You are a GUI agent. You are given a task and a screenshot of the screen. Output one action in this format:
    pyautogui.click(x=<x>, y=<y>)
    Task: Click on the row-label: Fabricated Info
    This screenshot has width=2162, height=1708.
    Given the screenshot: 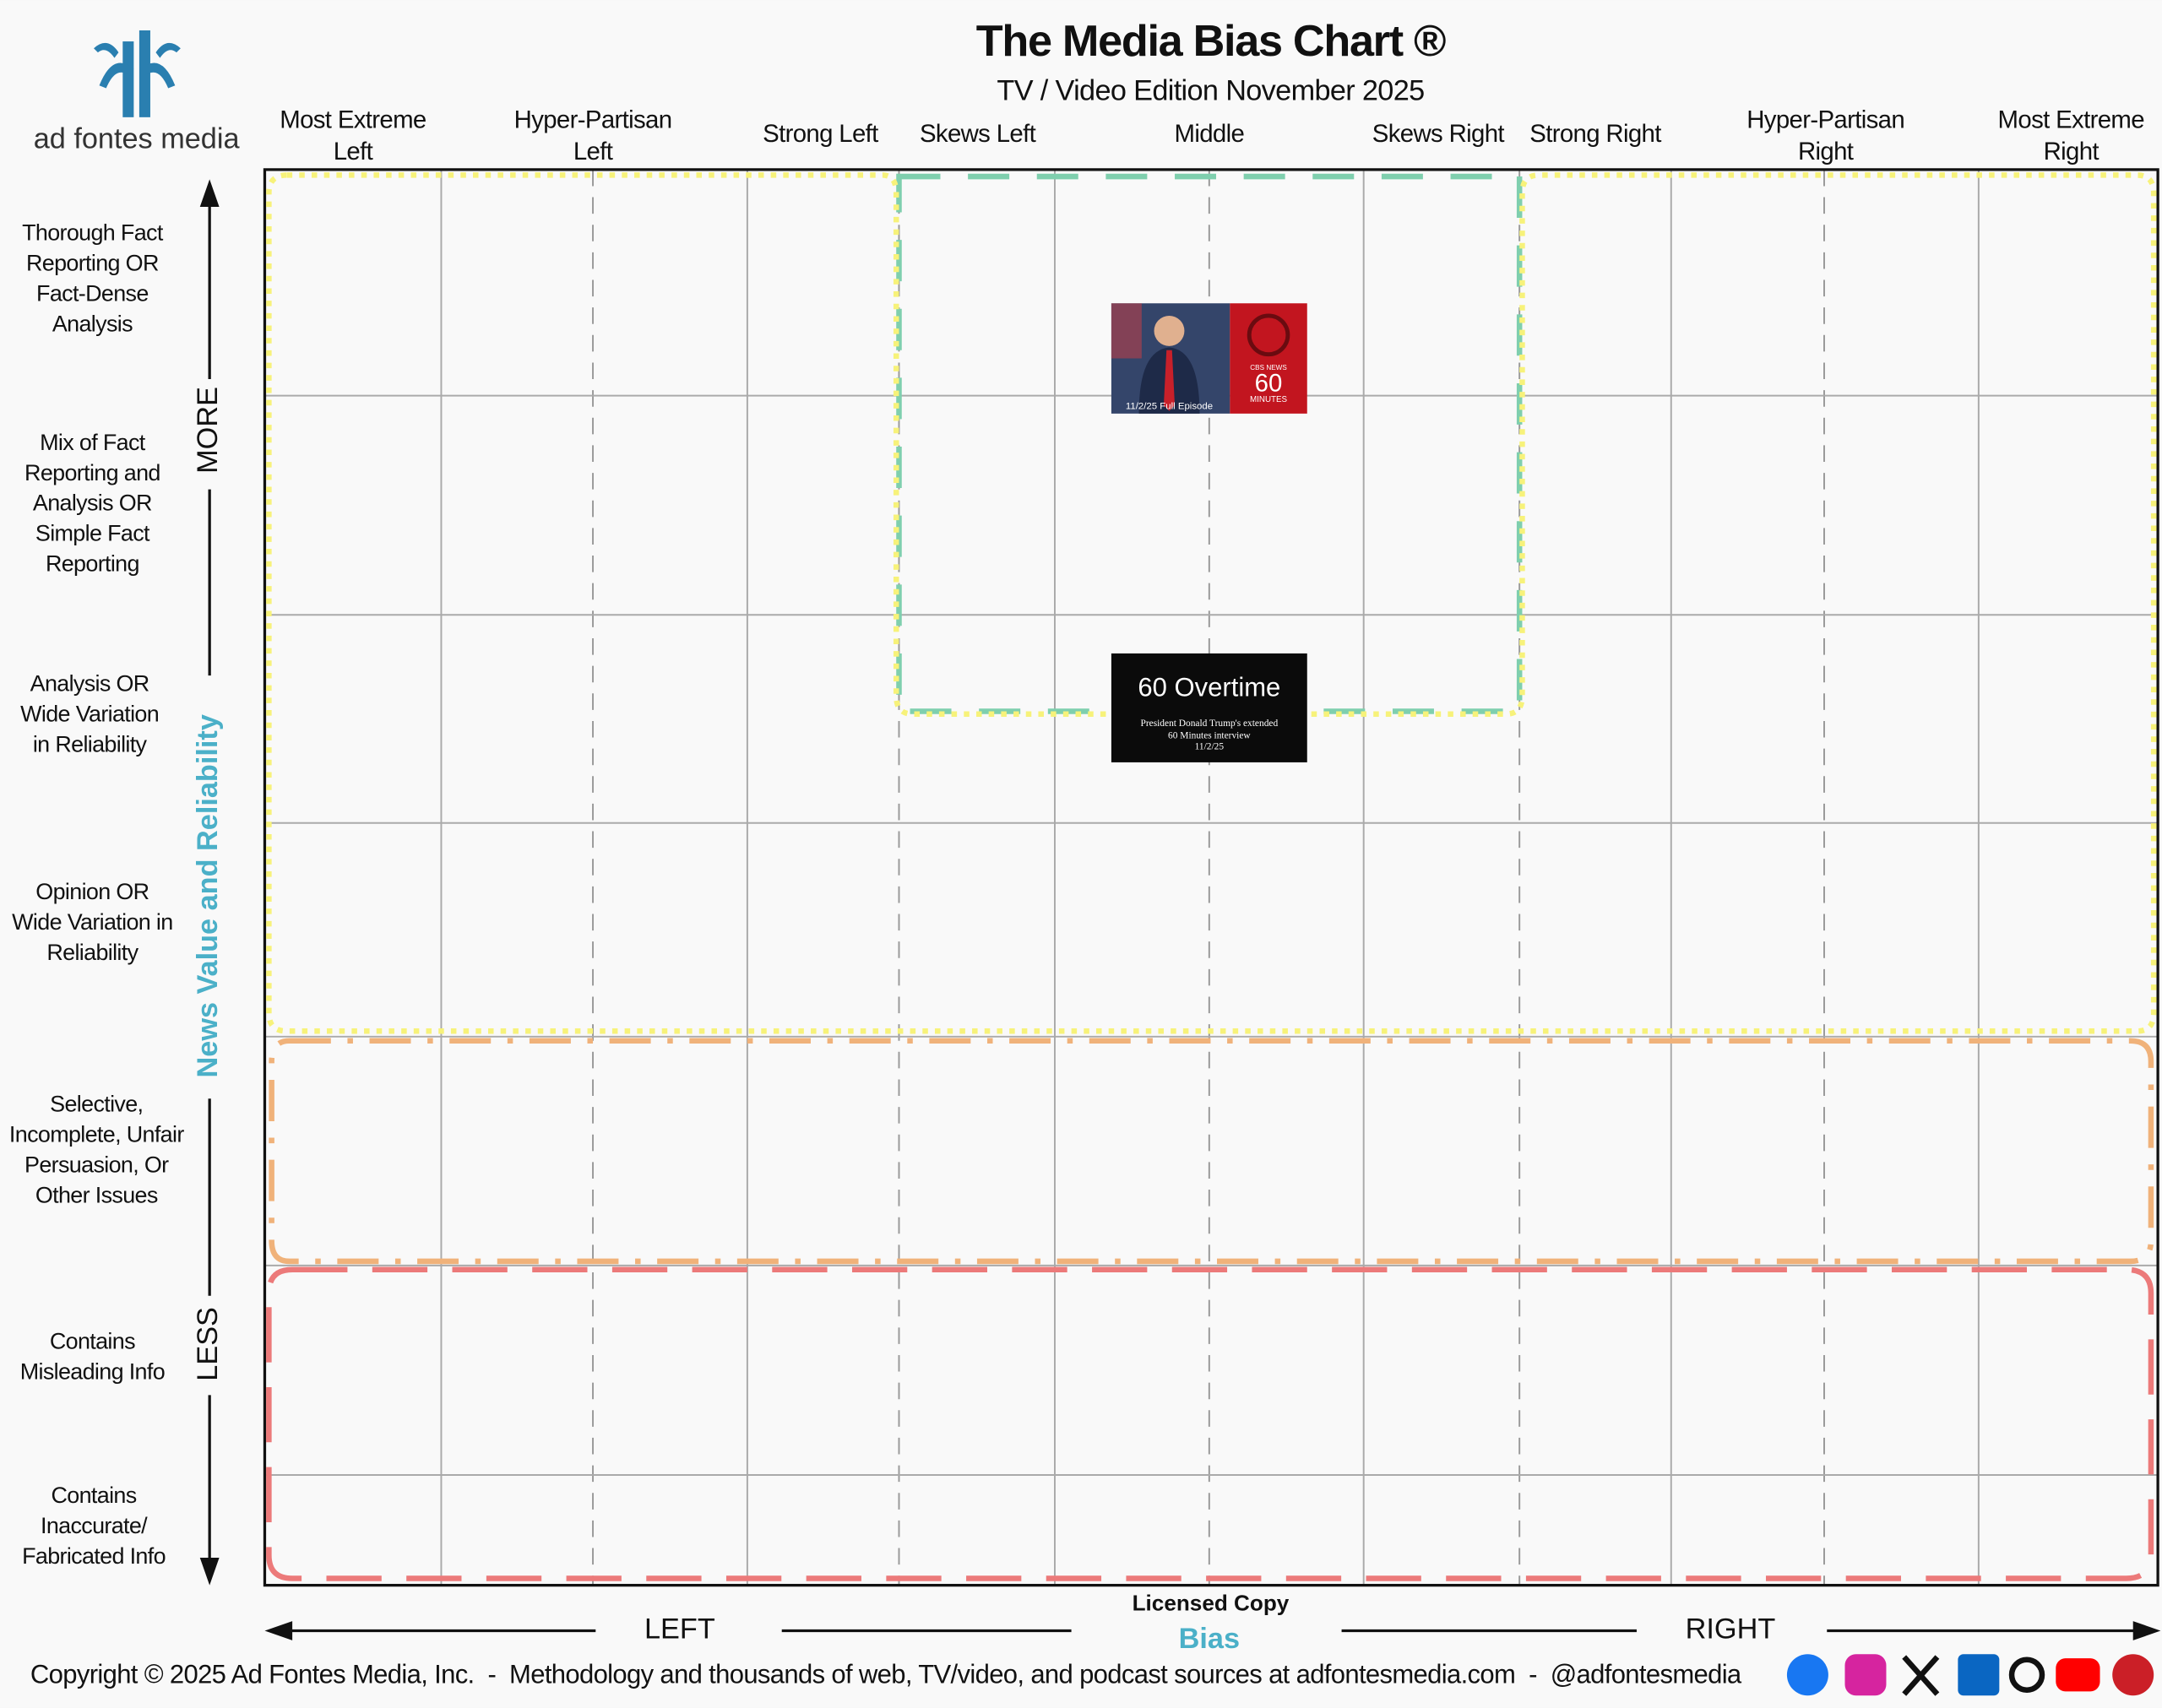 What is the action you would take?
    pyautogui.click(x=94, y=1556)
    